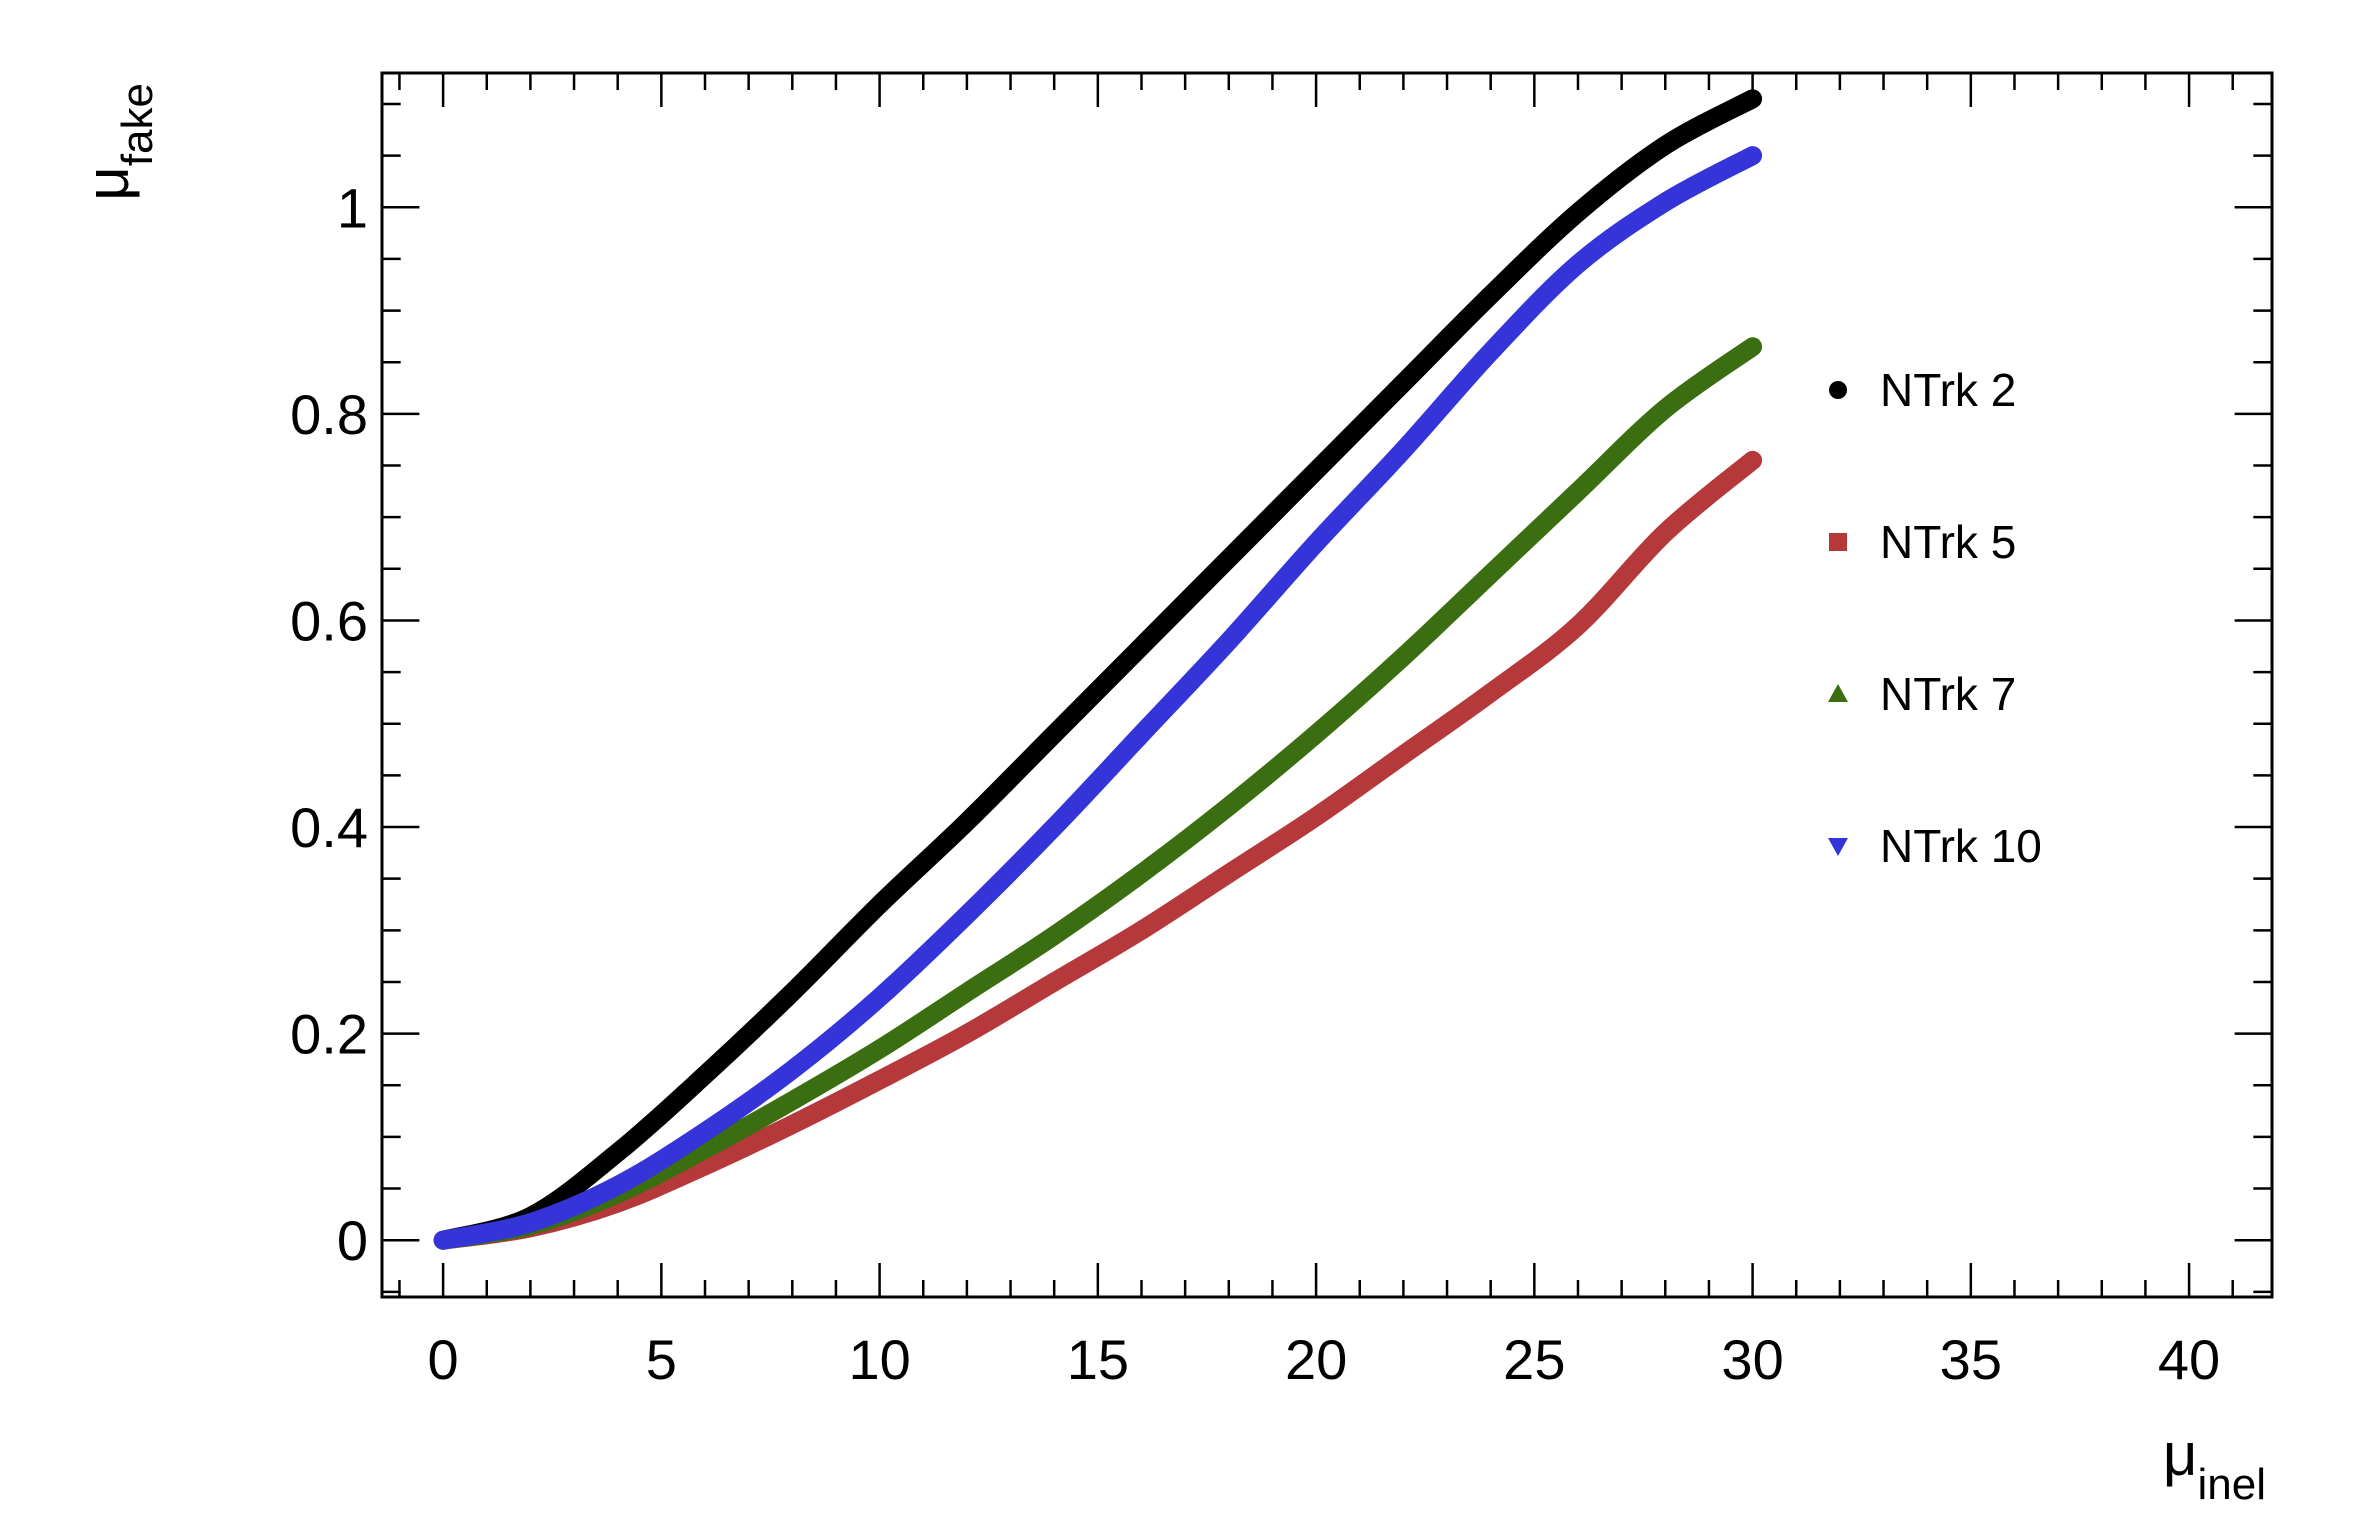 This screenshot has height=1525, width=2362. I want to click on x-axis-title: μinel, so click(2214, 1465).